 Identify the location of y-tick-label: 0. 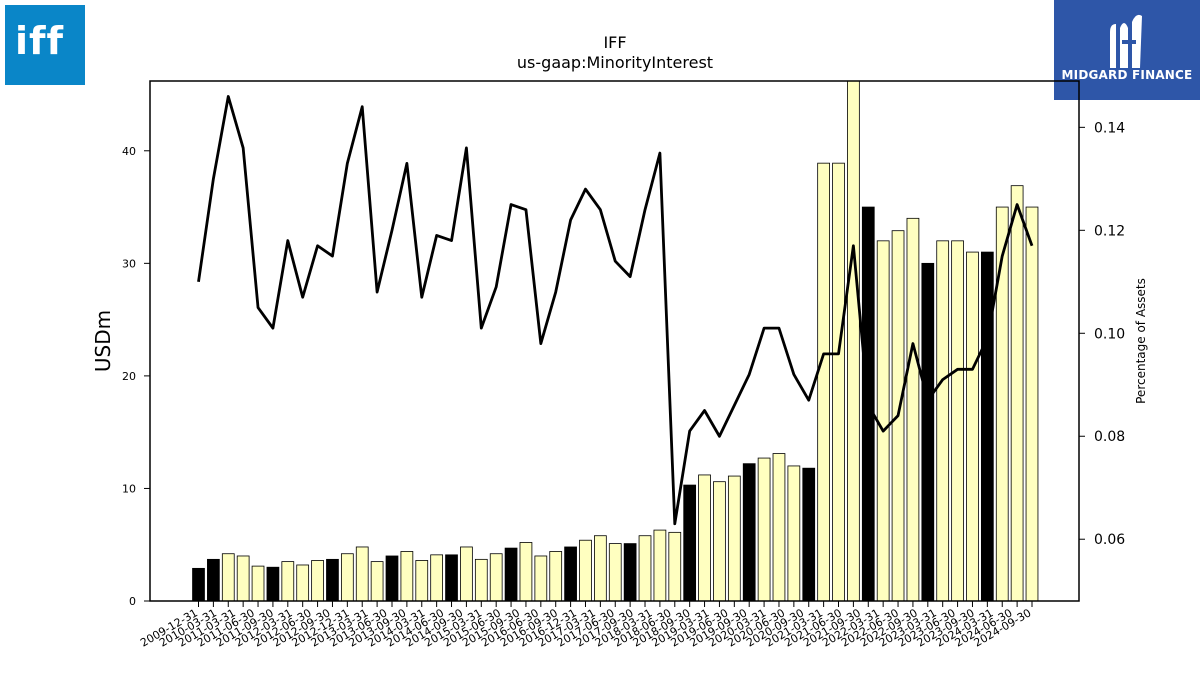
(132, 601).